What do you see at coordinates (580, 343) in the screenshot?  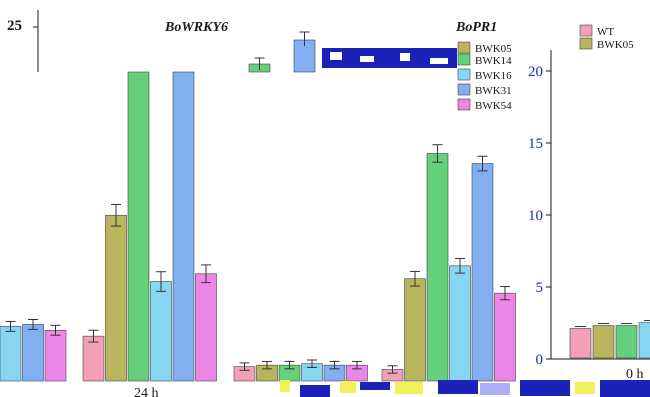 I see `bar-bopr1-right-wt` at bounding box center [580, 343].